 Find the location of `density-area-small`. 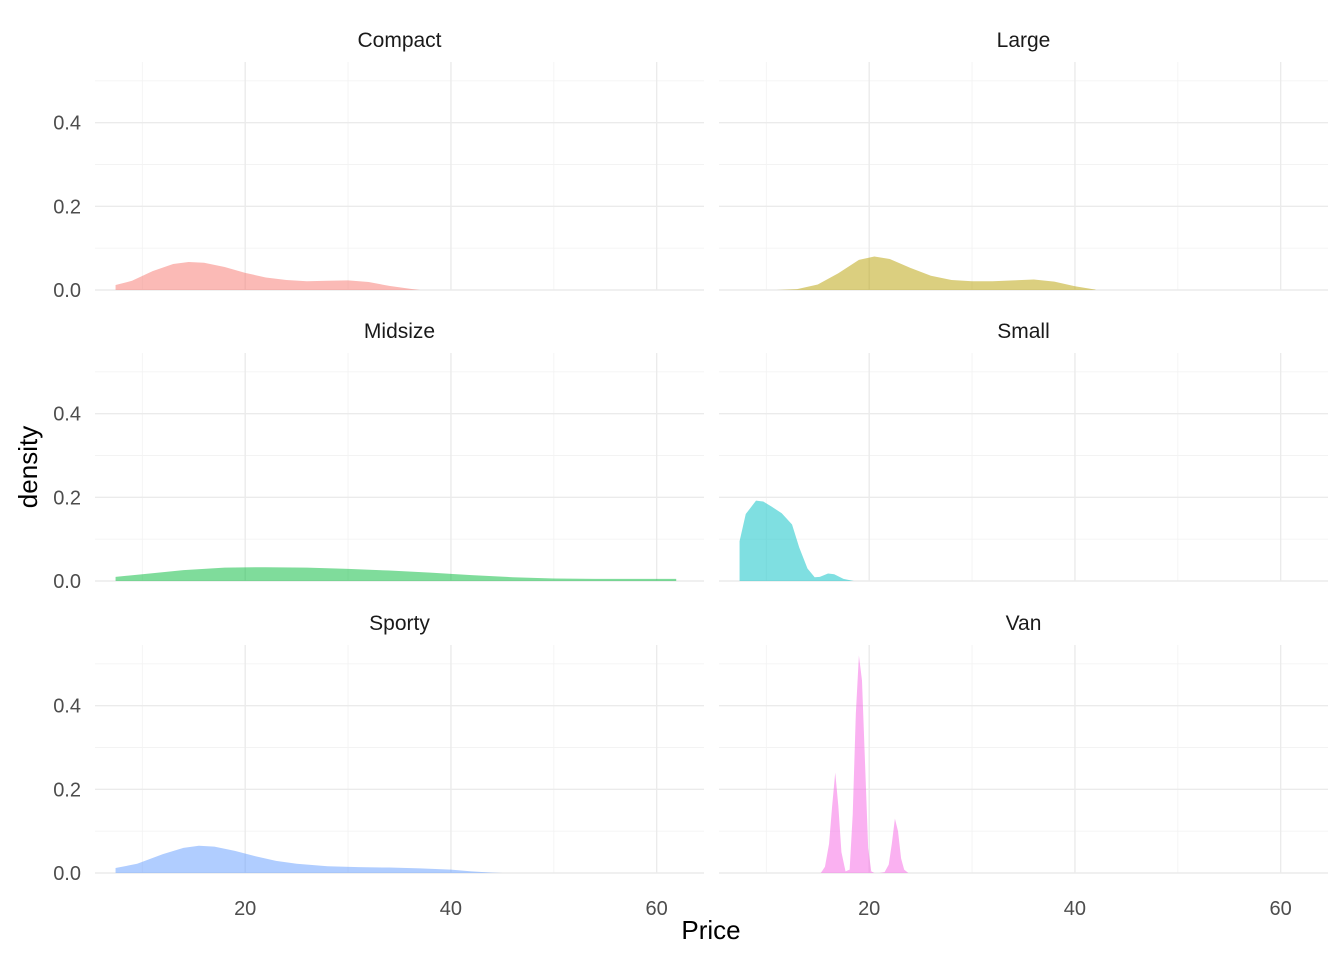

density-area-small is located at coordinates (796, 540).